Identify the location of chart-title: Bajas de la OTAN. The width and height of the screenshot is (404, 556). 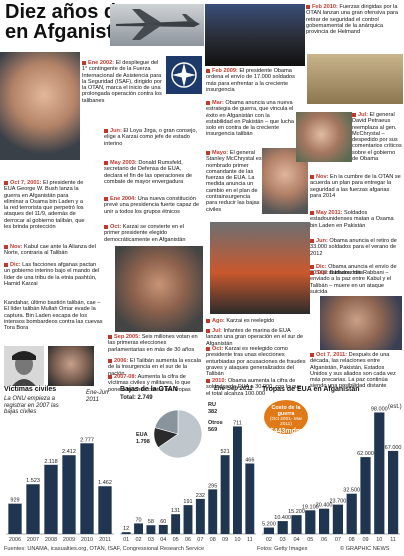
(149, 389).